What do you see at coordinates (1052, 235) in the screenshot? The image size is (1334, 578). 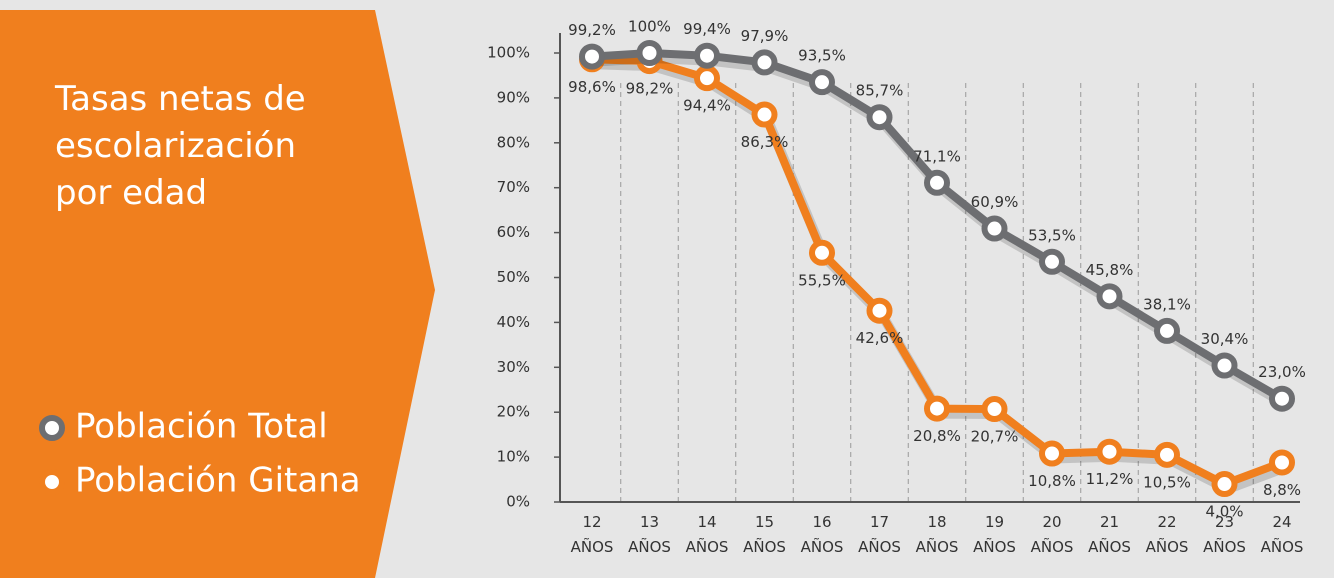 I see `data-label: 53,5%` at bounding box center [1052, 235].